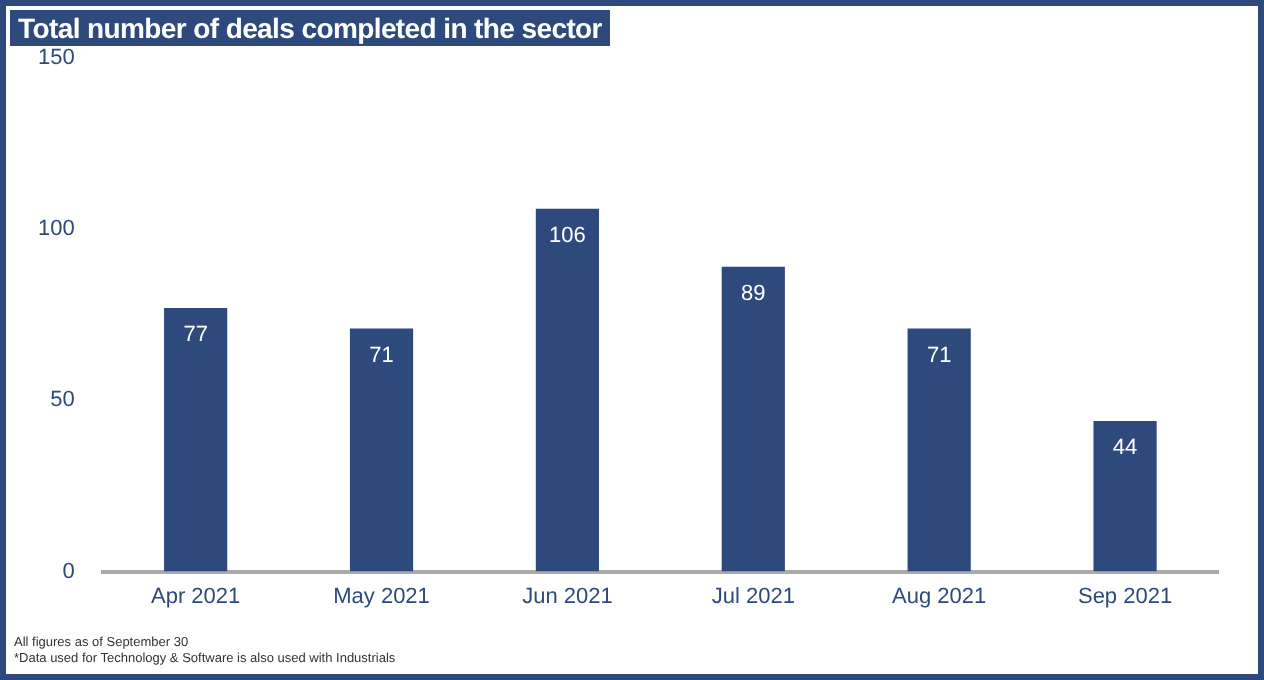  I want to click on data-label: 44, so click(1125, 448).